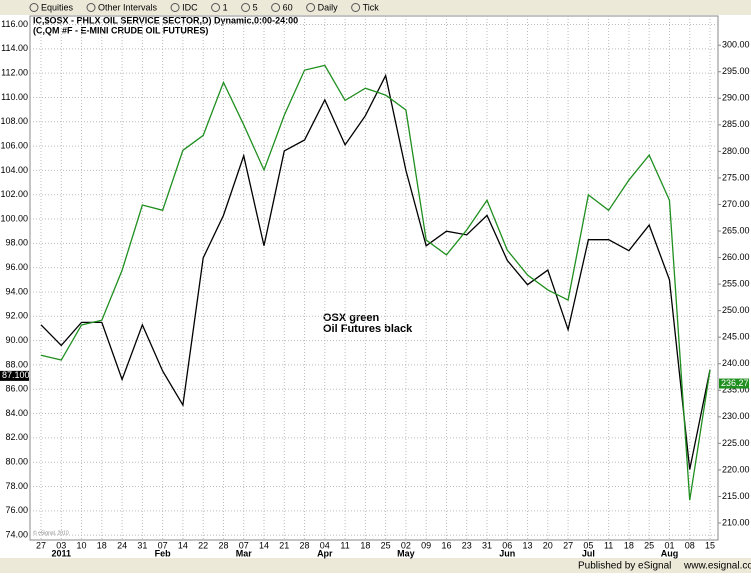 This screenshot has width=751, height=578. What do you see at coordinates (244, 553) in the screenshot?
I see `month-label: Mar` at bounding box center [244, 553].